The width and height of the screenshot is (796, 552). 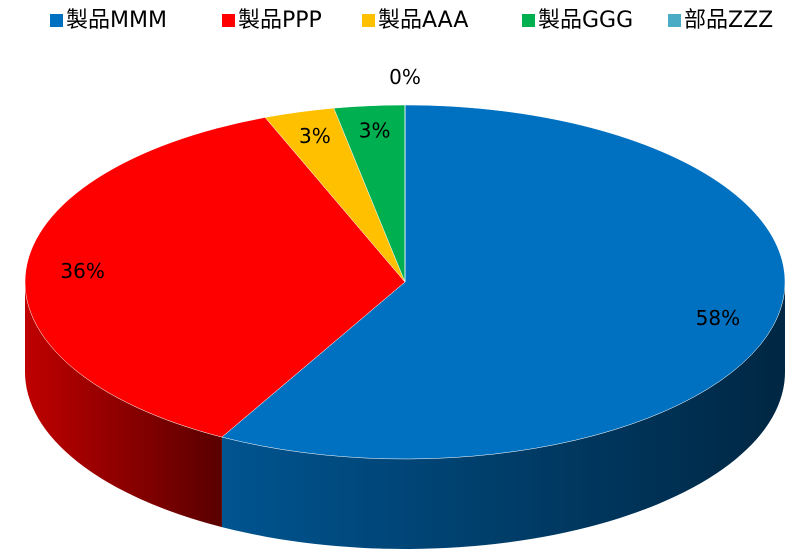 What do you see at coordinates (123, 405) in the screenshot?
I see `pie-side` at bounding box center [123, 405].